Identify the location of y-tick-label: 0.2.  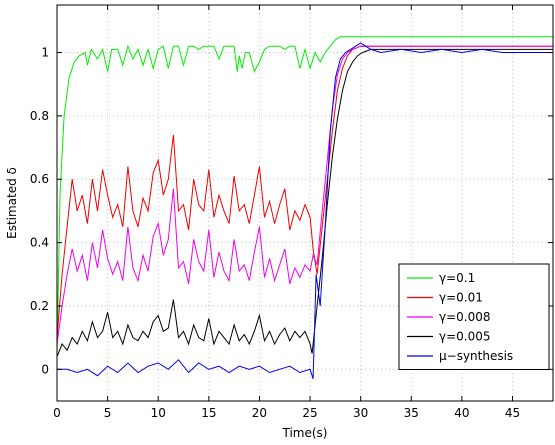
(39, 306).